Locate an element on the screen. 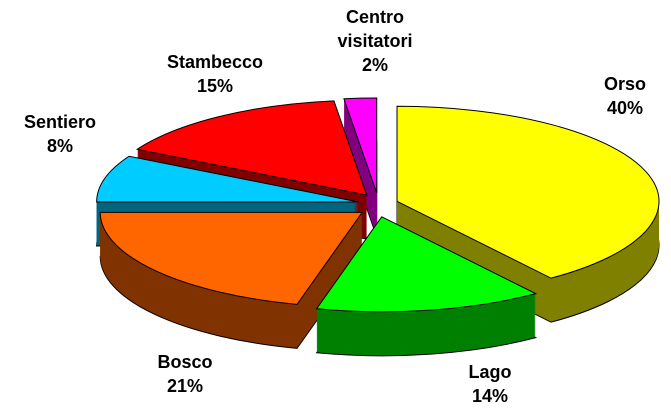 Image resolution: width=671 pixels, height=411 pixels. slice-label: Lago 14% is located at coordinates (490, 384).